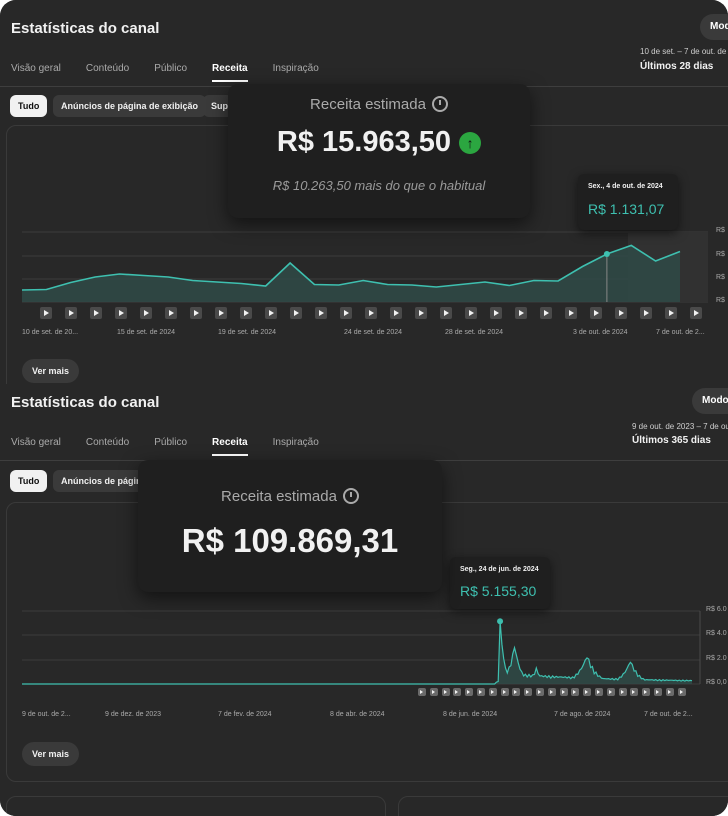  Describe the element at coordinates (98, 481) in the screenshot. I see `chip-display-ads: Anúncios de página` at that location.